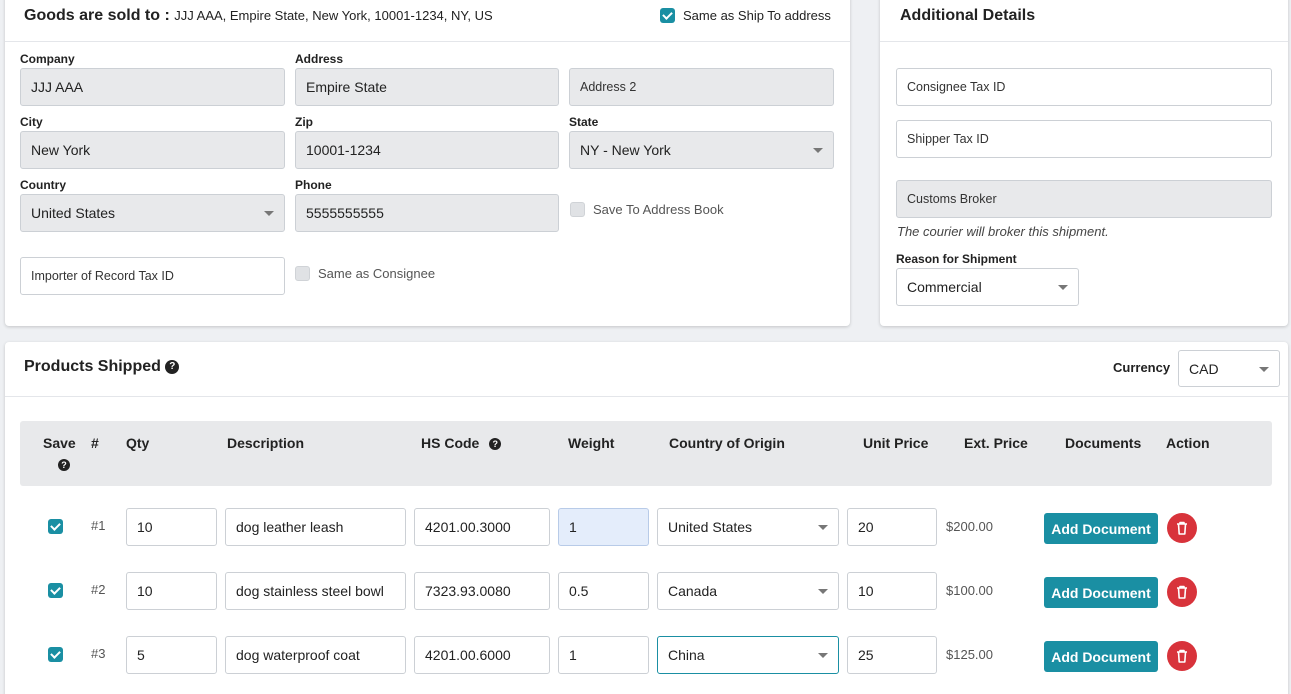  I want to click on ext-price: $200.00, so click(969, 526).